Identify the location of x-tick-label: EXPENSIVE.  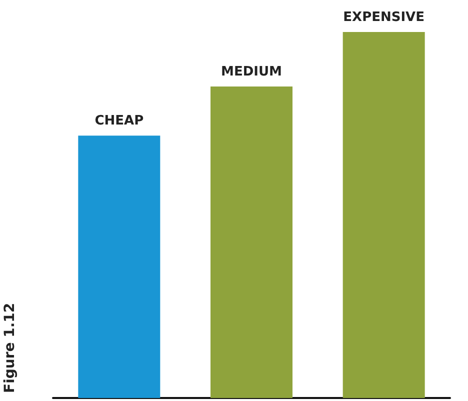
(384, 17).